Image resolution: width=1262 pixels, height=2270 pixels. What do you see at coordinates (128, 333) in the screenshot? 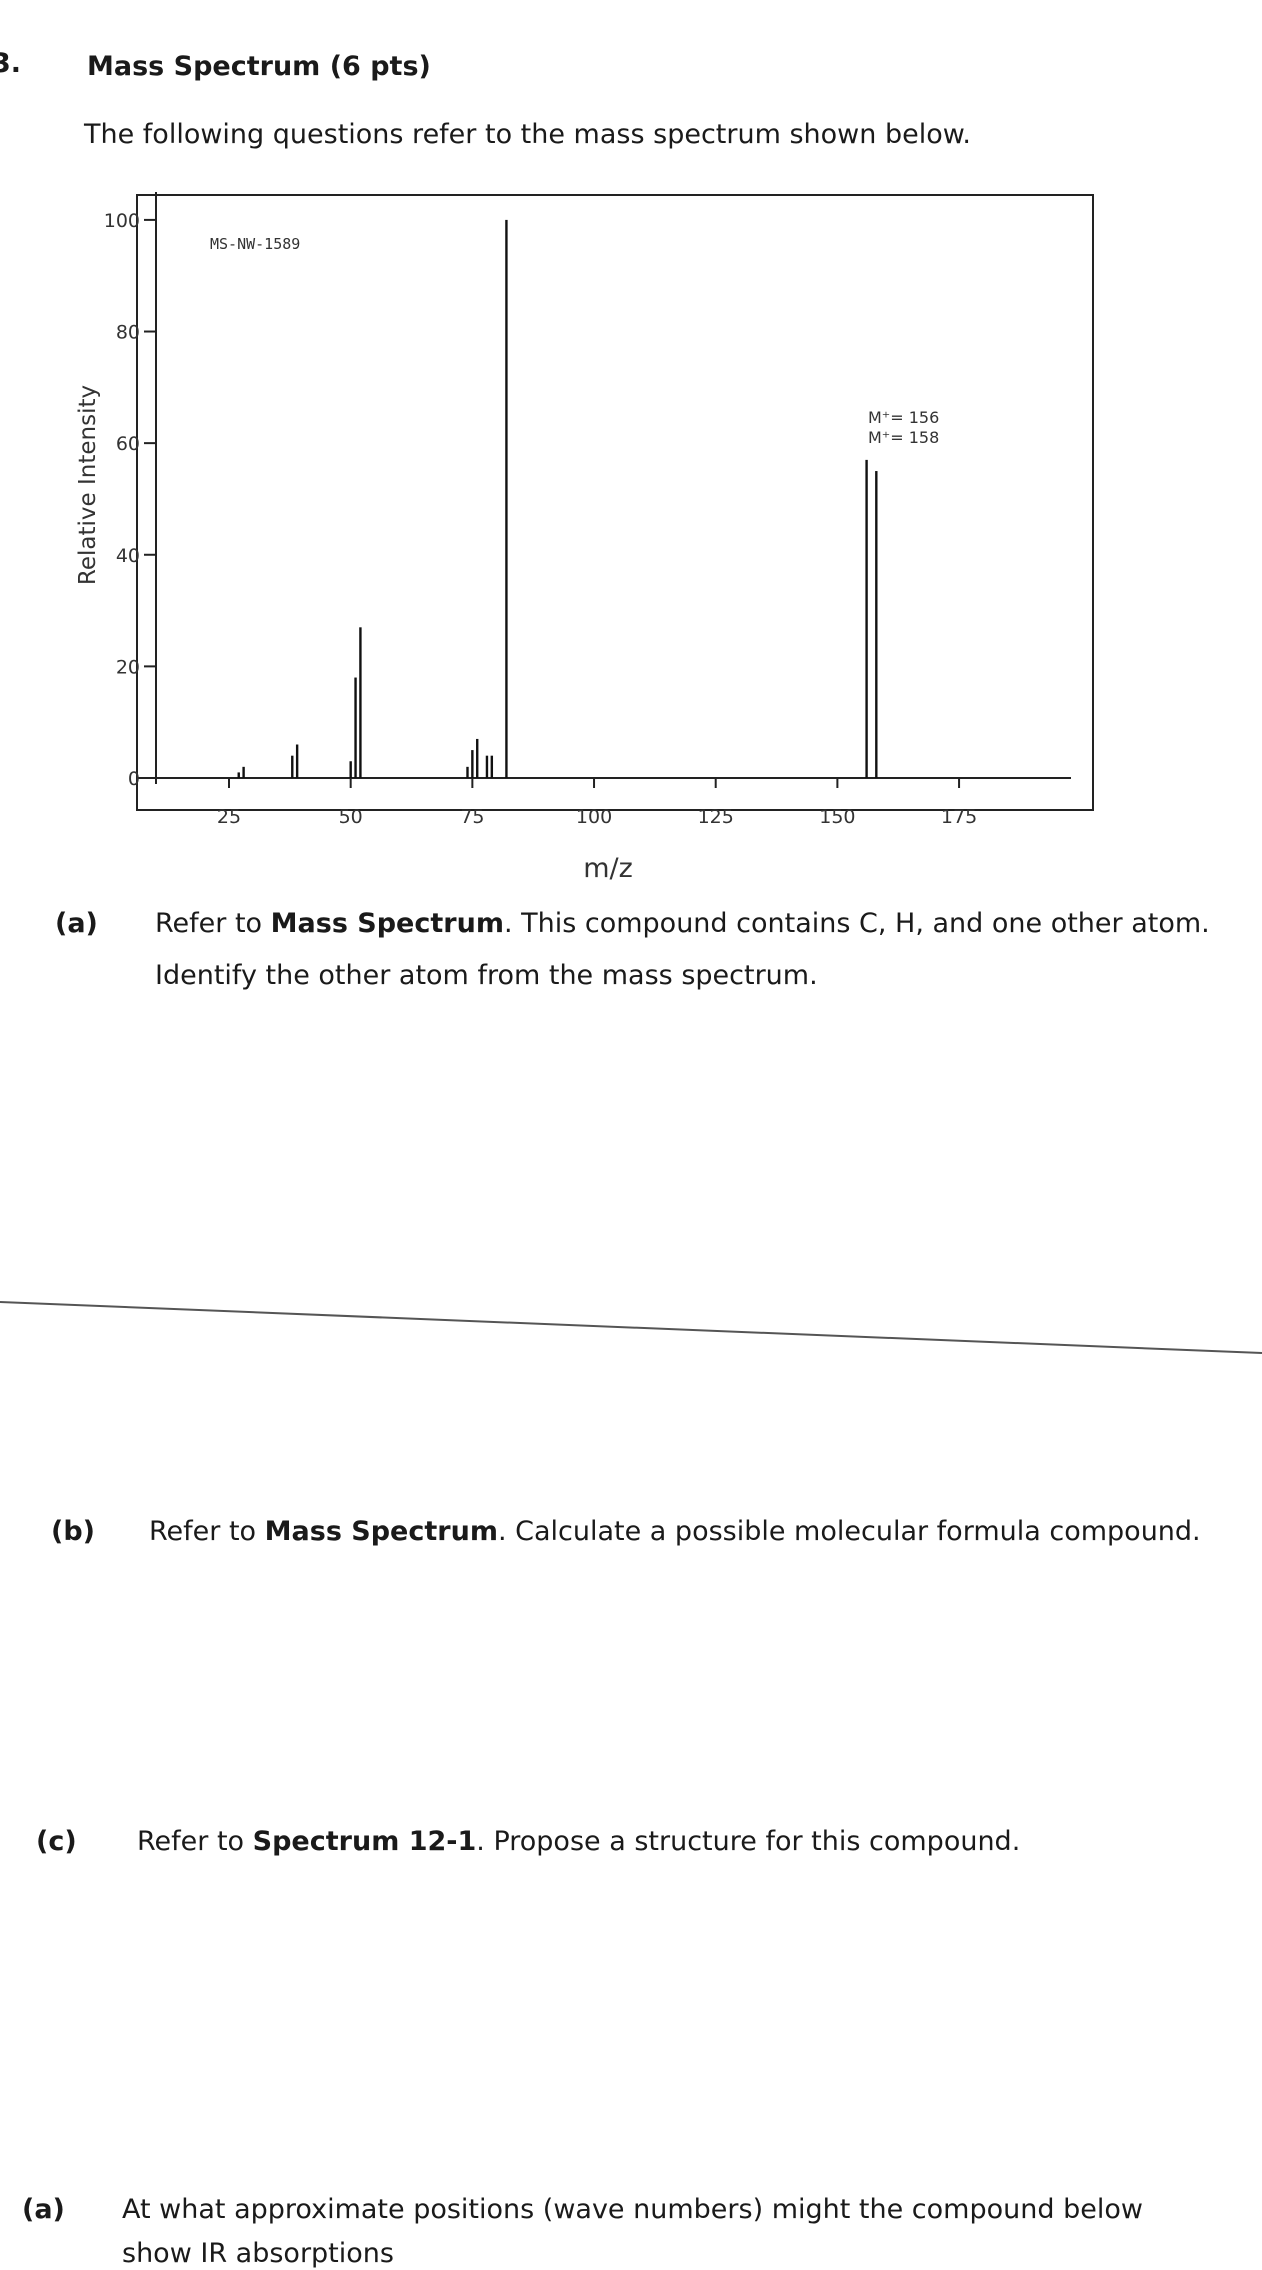
I see `y-tick-label: 80` at bounding box center [128, 333].